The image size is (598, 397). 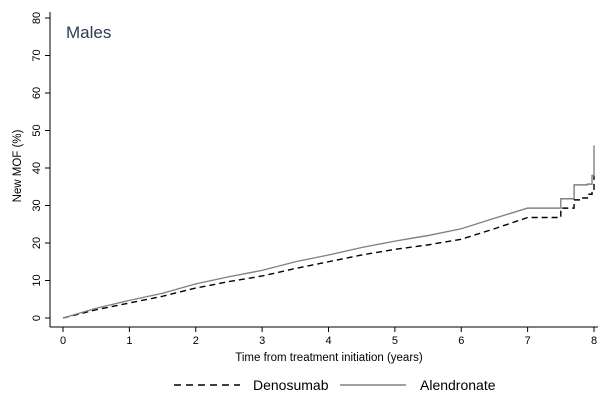 What do you see at coordinates (18, 165) in the screenshot?
I see `y-axis-title: New MOF (%)` at bounding box center [18, 165].